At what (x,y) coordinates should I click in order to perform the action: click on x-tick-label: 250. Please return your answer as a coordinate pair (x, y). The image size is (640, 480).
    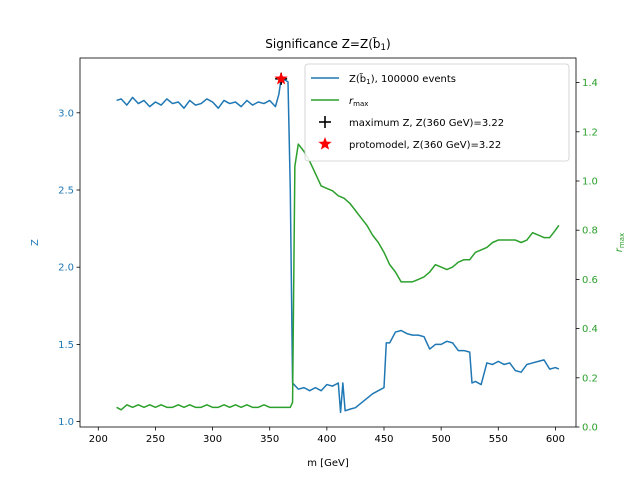
    Looking at the image, I should click on (155, 439).